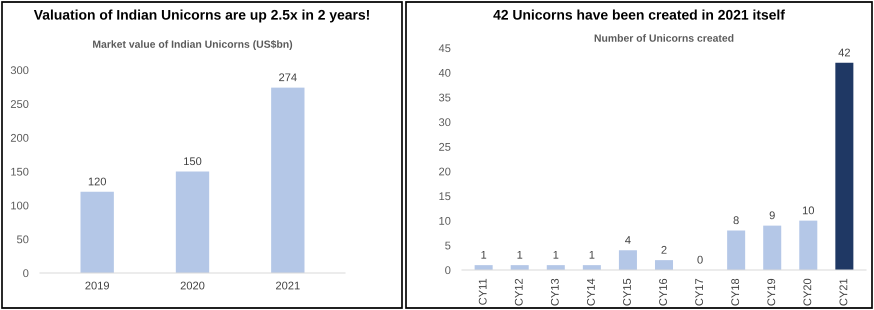  I want to click on x-tick-label: CY19, so click(771, 292).